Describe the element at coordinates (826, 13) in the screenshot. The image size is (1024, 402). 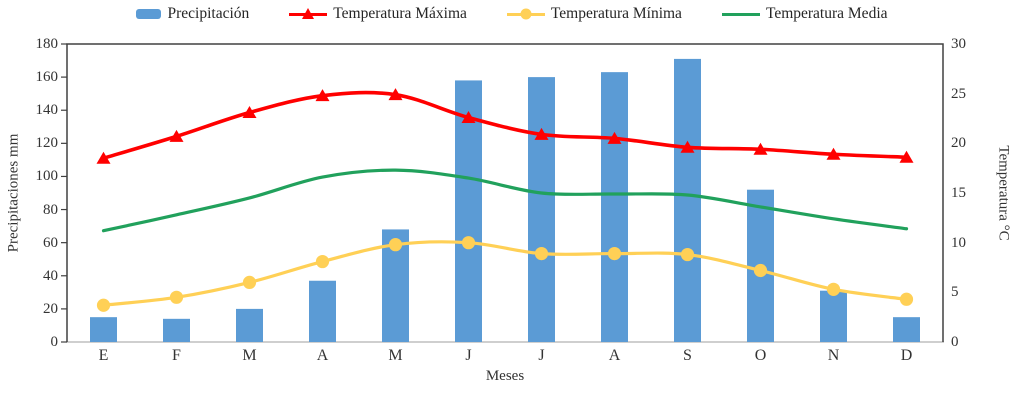
I see `legend-label: Temperatura Media` at that location.